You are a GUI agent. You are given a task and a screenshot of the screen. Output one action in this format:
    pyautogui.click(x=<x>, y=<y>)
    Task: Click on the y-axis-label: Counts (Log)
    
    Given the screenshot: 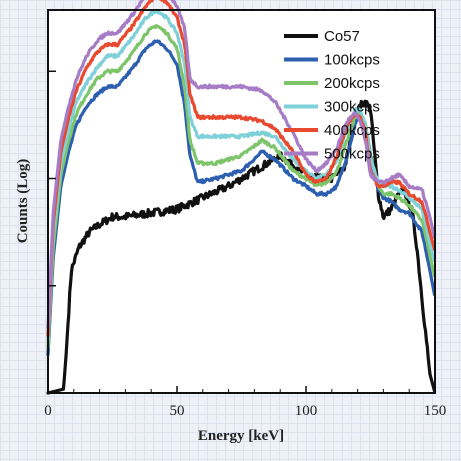 What is the action you would take?
    pyautogui.click(x=23, y=201)
    